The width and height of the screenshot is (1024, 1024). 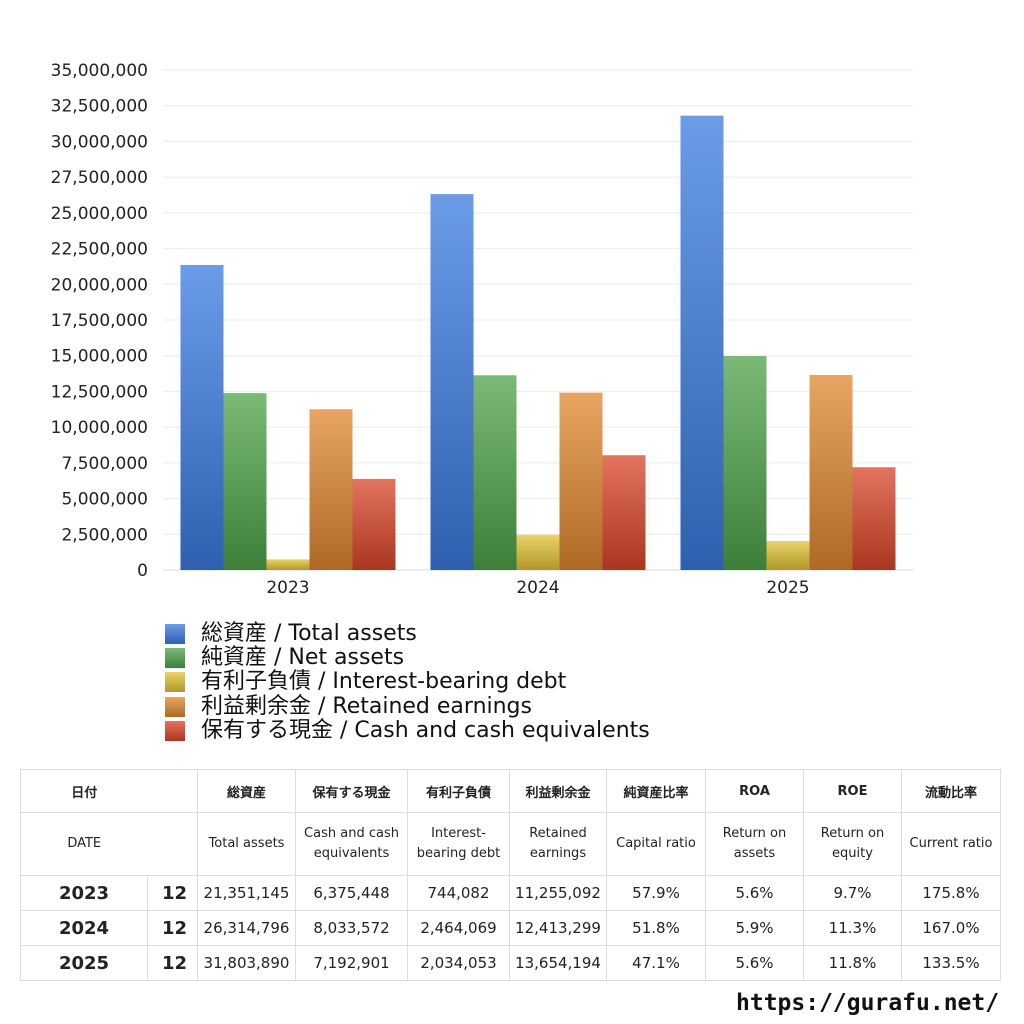 What do you see at coordinates (246, 893) in the screenshot?
I see `table-cell: 21,351,145` at bounding box center [246, 893].